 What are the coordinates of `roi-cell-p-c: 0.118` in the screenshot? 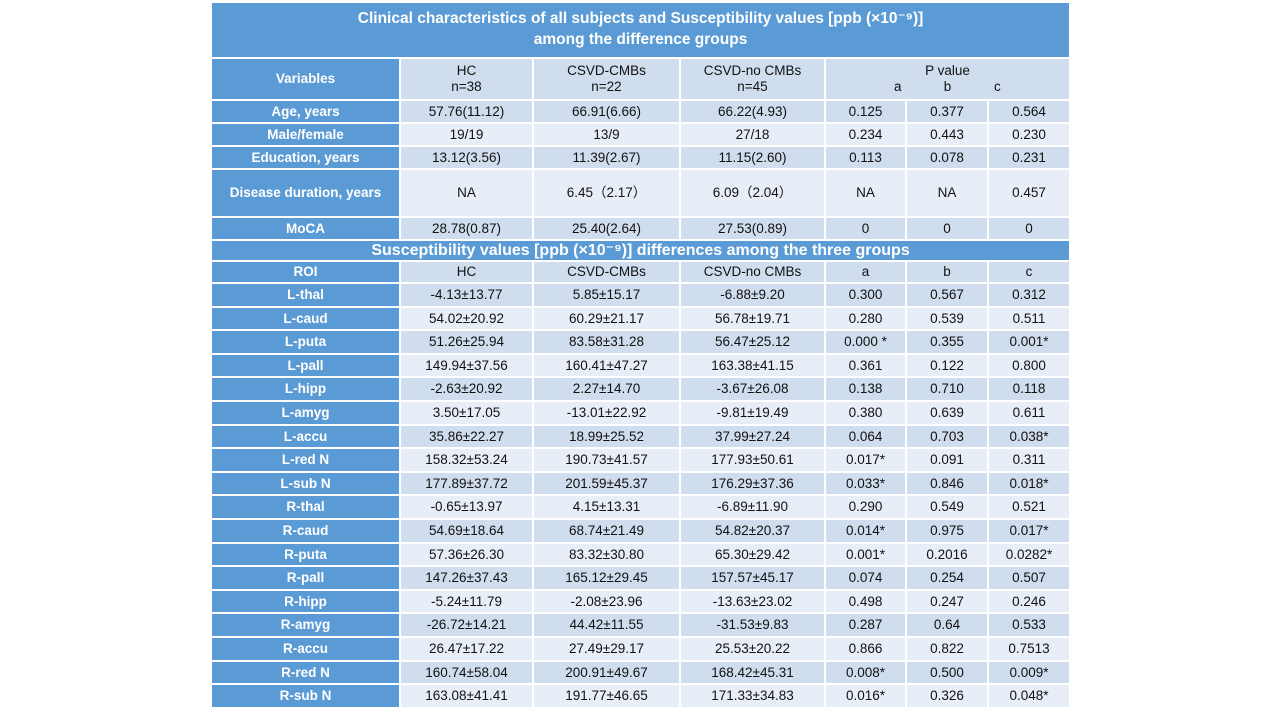 It's located at (1029, 389).